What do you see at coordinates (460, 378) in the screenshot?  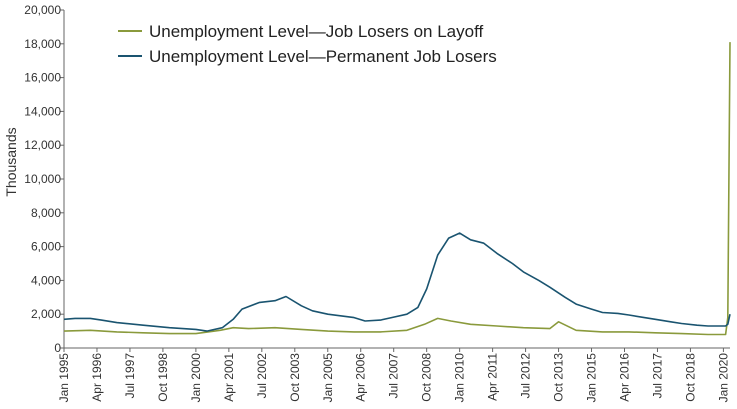 I see `x-tick-label: Jan 2010` at bounding box center [460, 378].